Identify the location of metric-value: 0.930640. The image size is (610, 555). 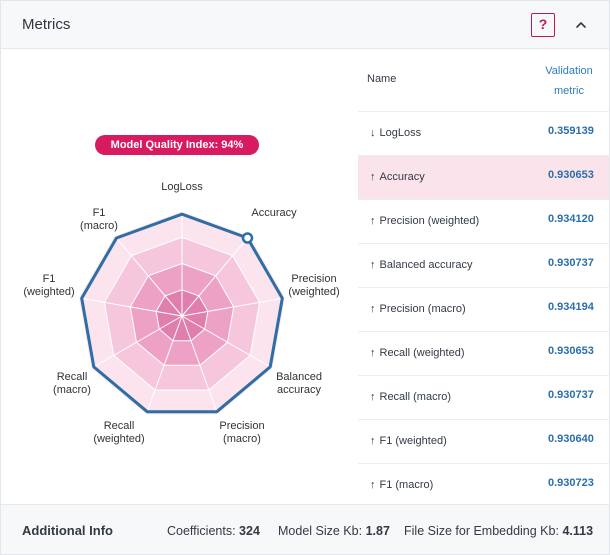
(571, 439).